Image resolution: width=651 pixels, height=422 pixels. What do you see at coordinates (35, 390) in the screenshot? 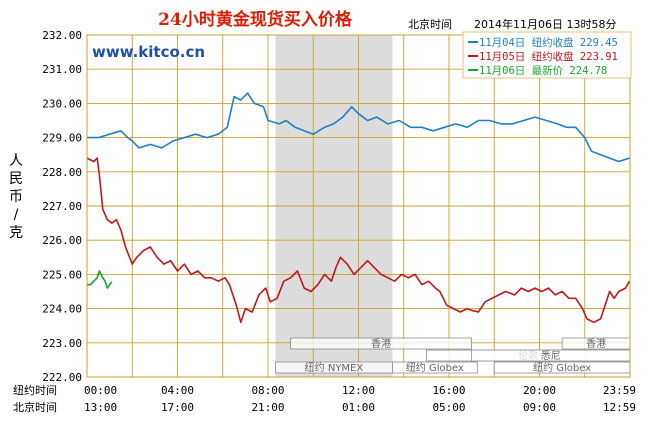
I see `ny-time-row-label: 纽约时间` at bounding box center [35, 390].